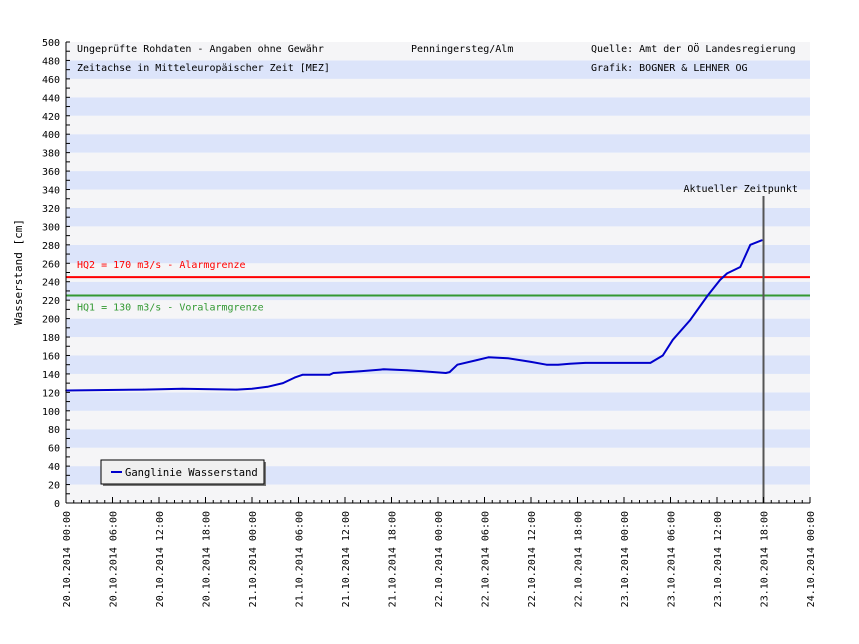 This screenshot has width=859, height=644. I want to click on y-tick-label: 0, so click(57, 504).